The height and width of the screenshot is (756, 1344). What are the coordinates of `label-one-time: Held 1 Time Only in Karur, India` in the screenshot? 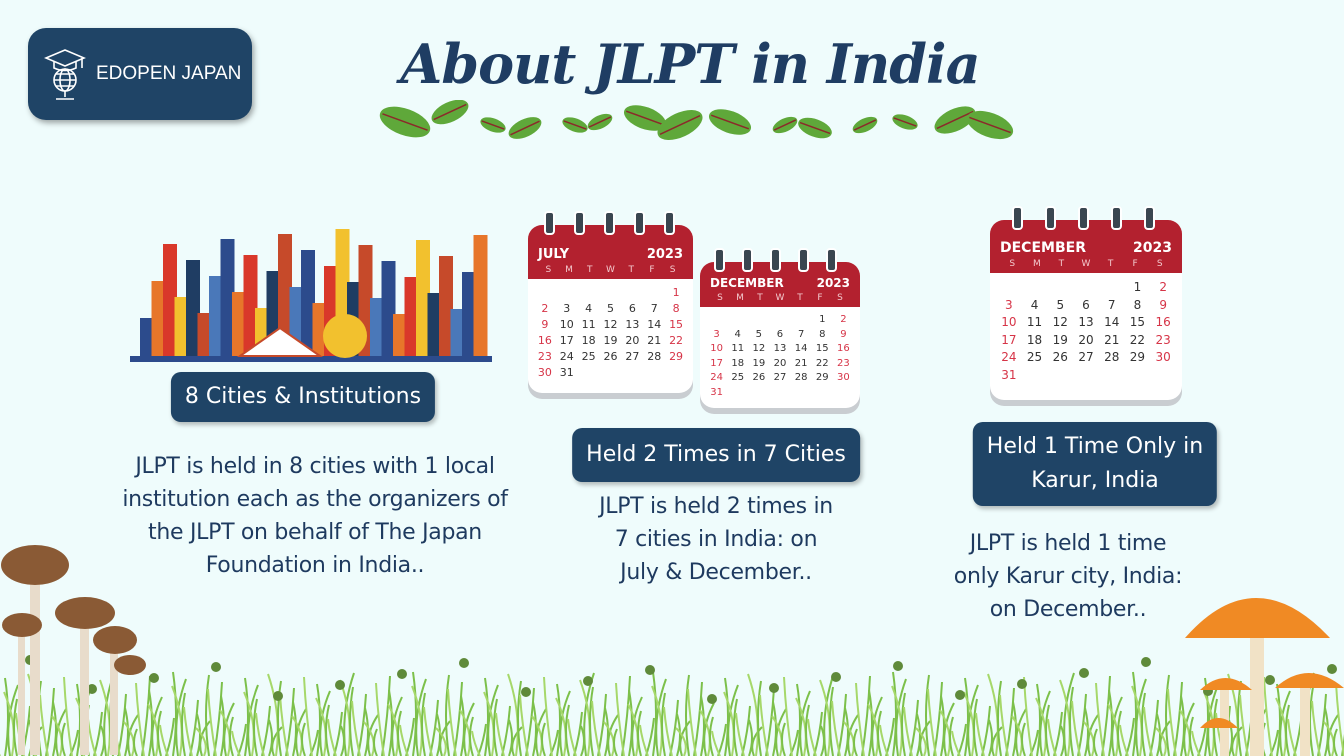 It's located at (1095, 464).